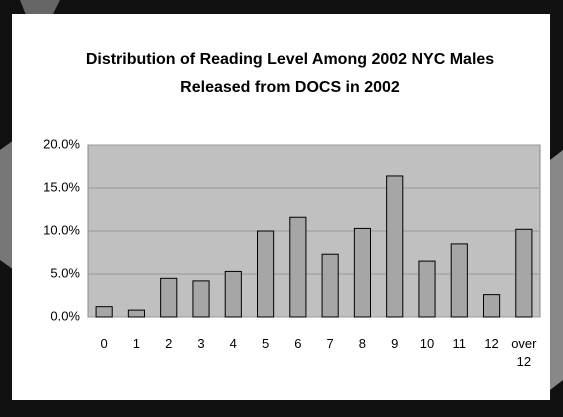  Describe the element at coordinates (65, 272) in the screenshot. I see `y-tick-label: 5.0%` at that location.